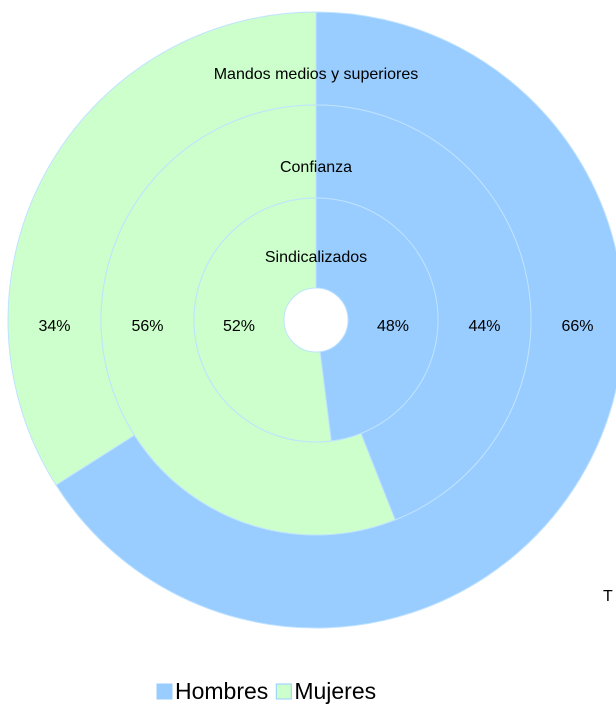 This screenshot has height=711, width=616. I want to click on value-label: 66%, so click(577, 326).